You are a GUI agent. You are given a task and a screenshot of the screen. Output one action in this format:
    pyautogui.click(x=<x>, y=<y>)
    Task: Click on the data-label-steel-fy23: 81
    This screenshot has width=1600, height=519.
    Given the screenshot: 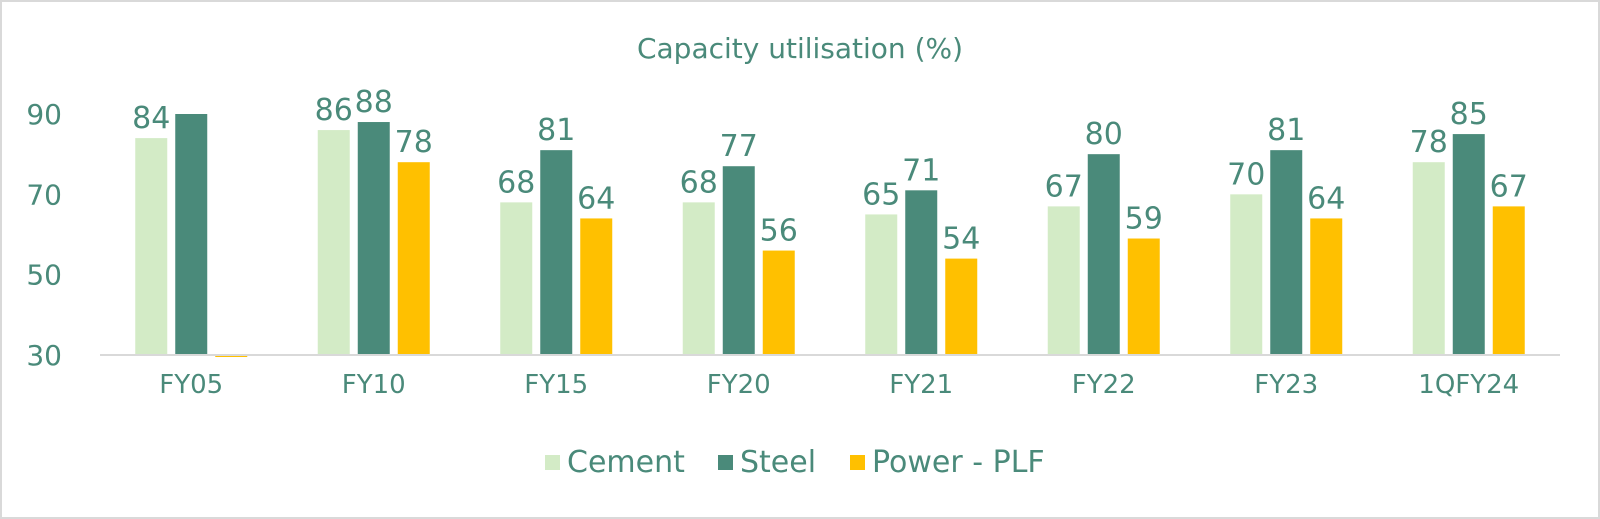 What is the action you would take?
    pyautogui.click(x=1286, y=130)
    